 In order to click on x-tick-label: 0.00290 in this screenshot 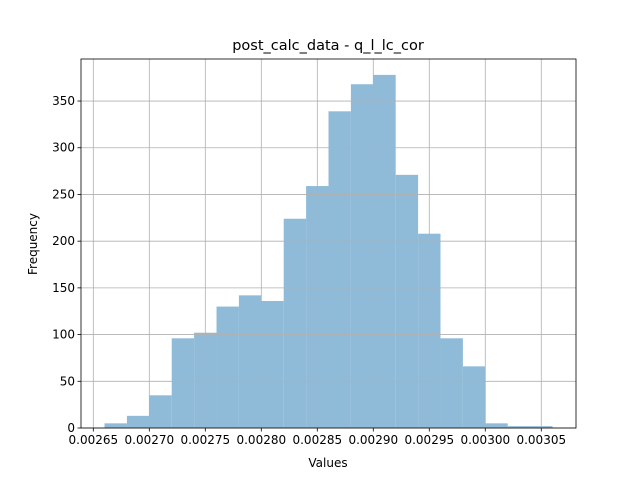, I will do `click(373, 440)`.